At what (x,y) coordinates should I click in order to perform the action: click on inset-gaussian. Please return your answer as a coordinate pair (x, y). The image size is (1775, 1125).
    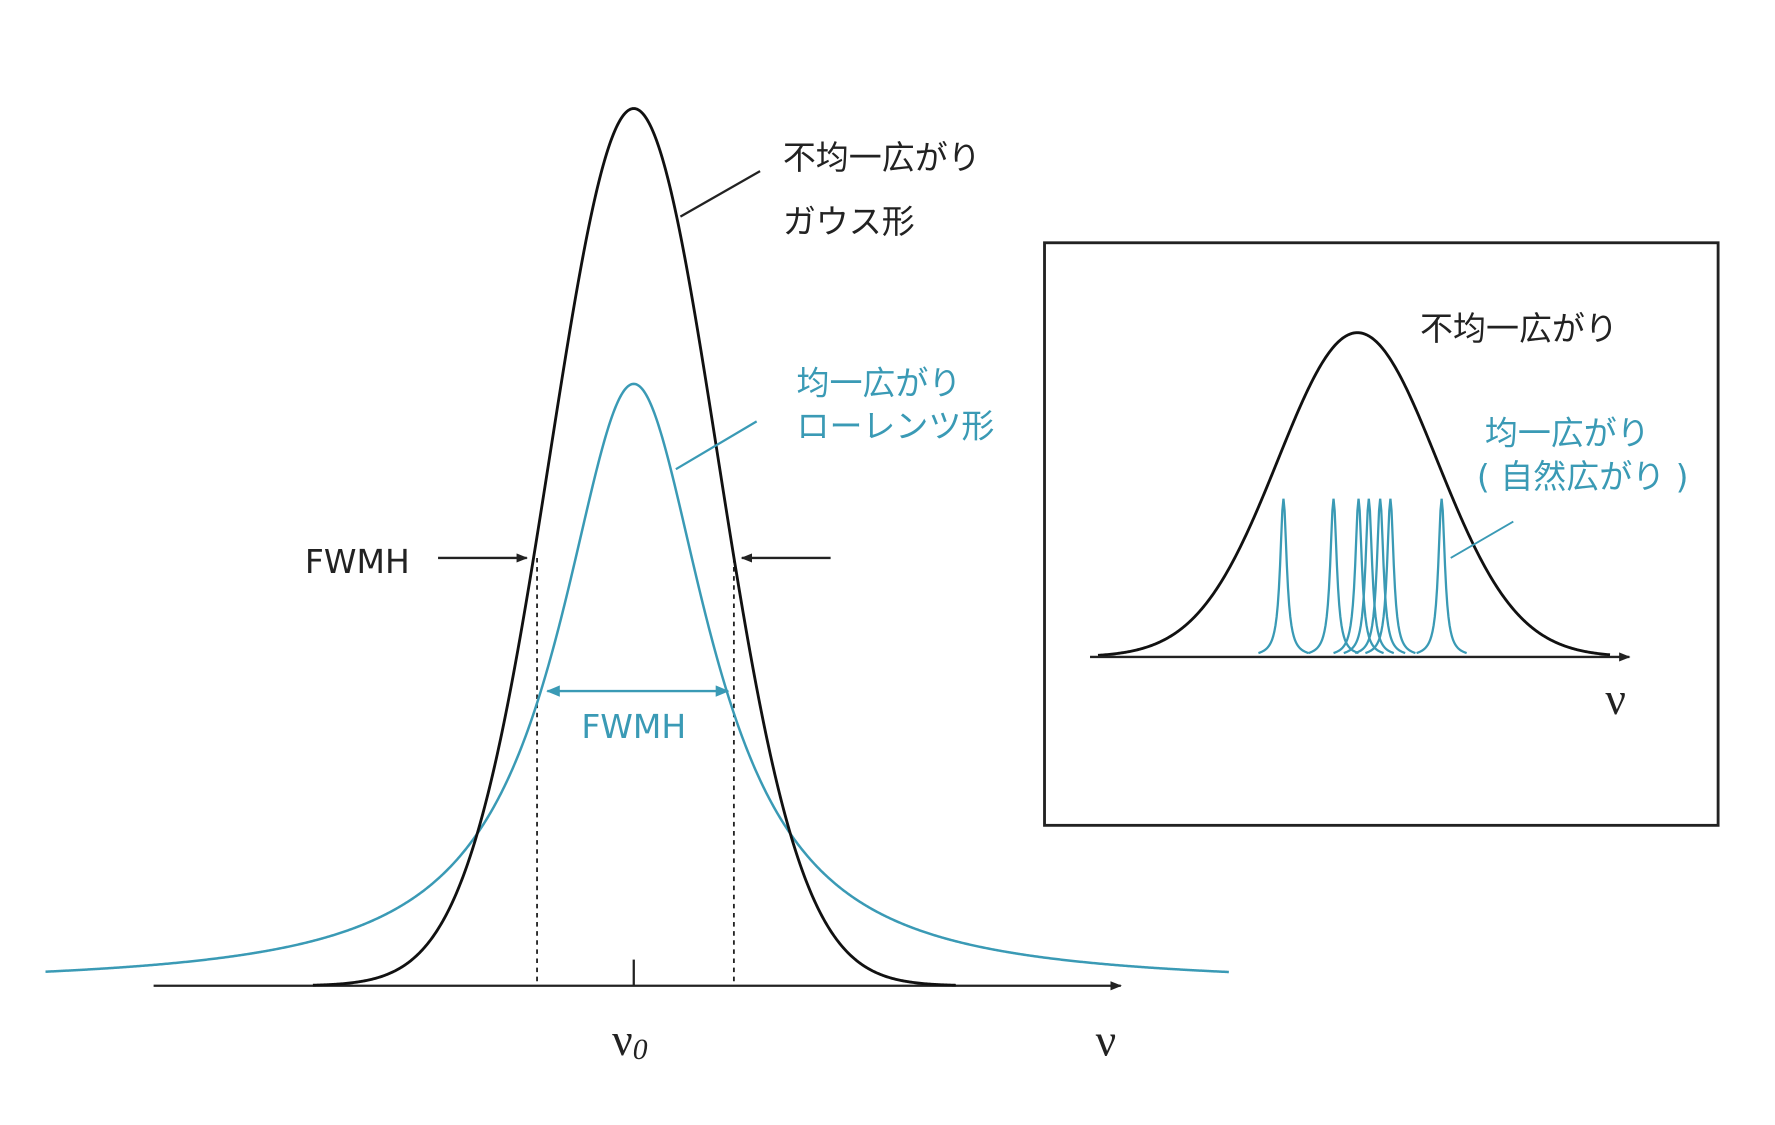
    Looking at the image, I should click on (1354, 494).